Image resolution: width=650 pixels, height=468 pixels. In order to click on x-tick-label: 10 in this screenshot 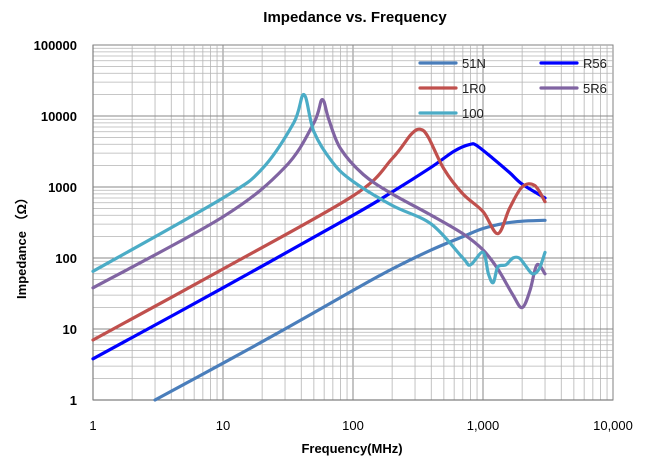, I will do `click(223, 425)`.